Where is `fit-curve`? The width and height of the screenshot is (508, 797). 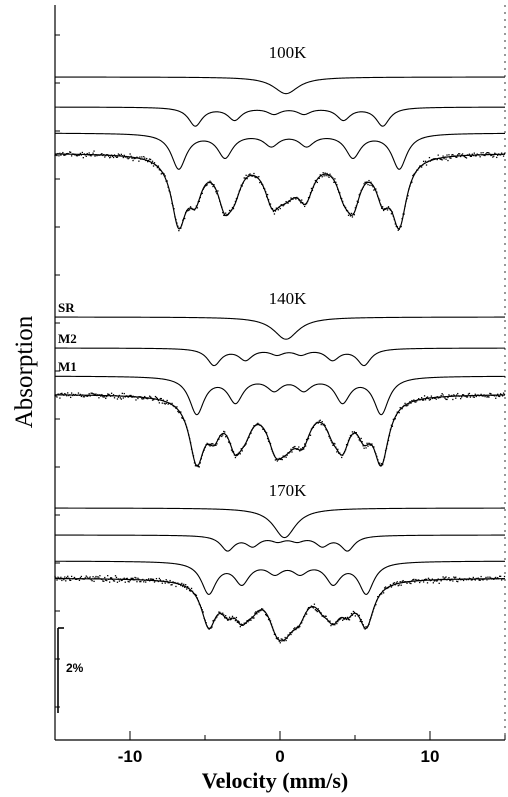
fit-curve is located at coordinates (280, 609).